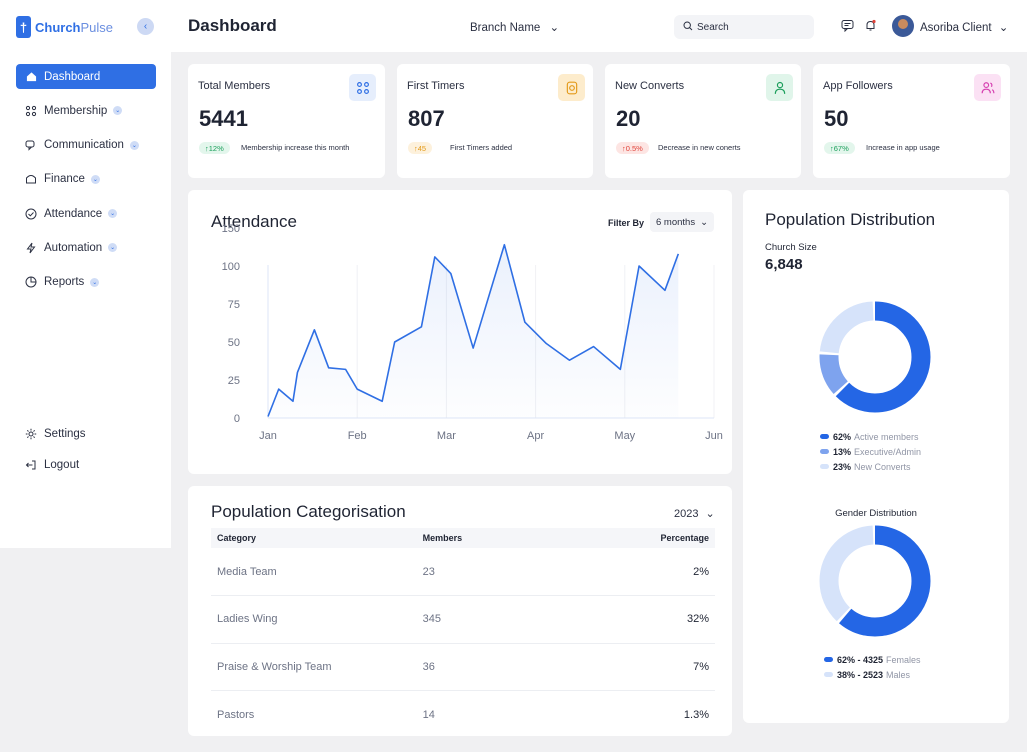 This screenshot has height=752, width=1027. I want to click on legend-item: 62% Active members, so click(870, 436).